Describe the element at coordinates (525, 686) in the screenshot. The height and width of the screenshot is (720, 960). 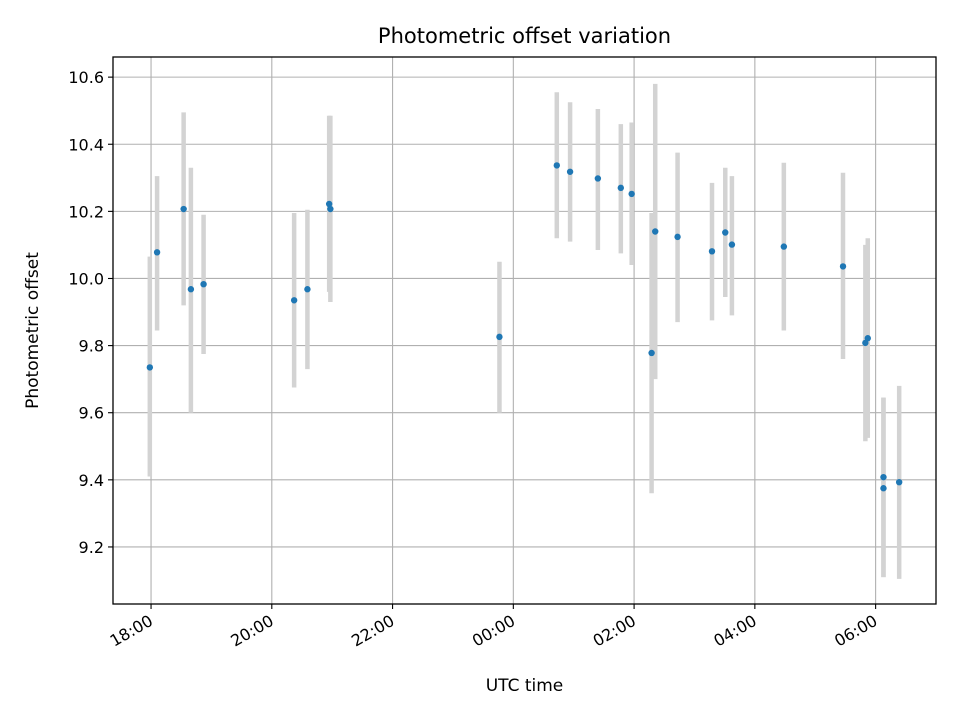
I see `x-axis-label: UTC time` at that location.